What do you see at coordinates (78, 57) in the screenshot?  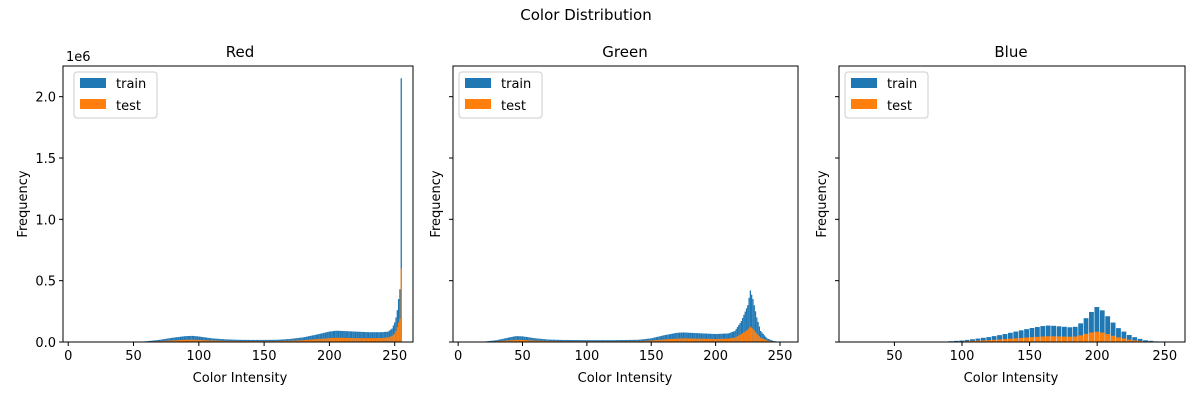 I see `y-scale-label: 1e6` at bounding box center [78, 57].